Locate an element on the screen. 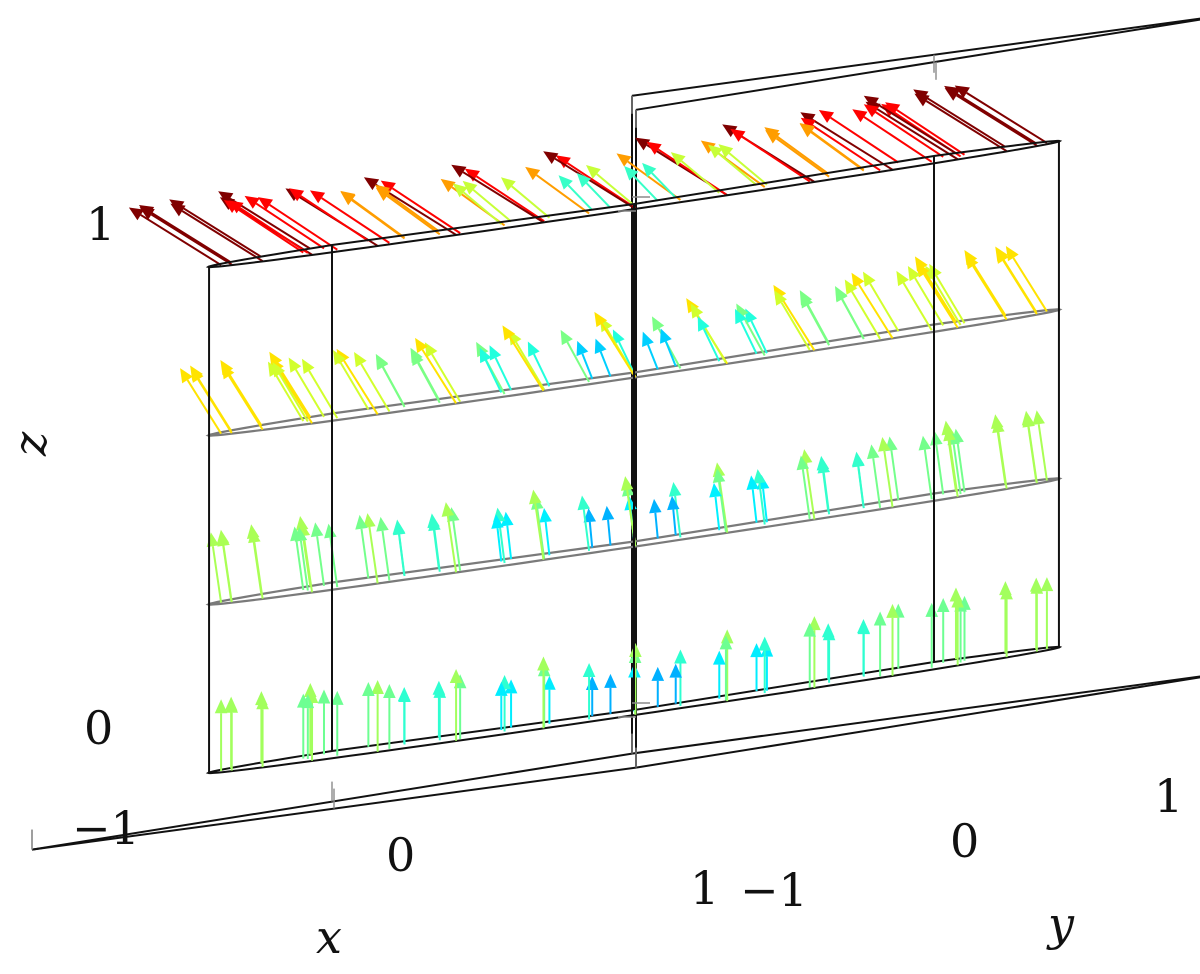 This screenshot has width=1200, height=974. x-axis-label: x is located at coordinates (329, 937).